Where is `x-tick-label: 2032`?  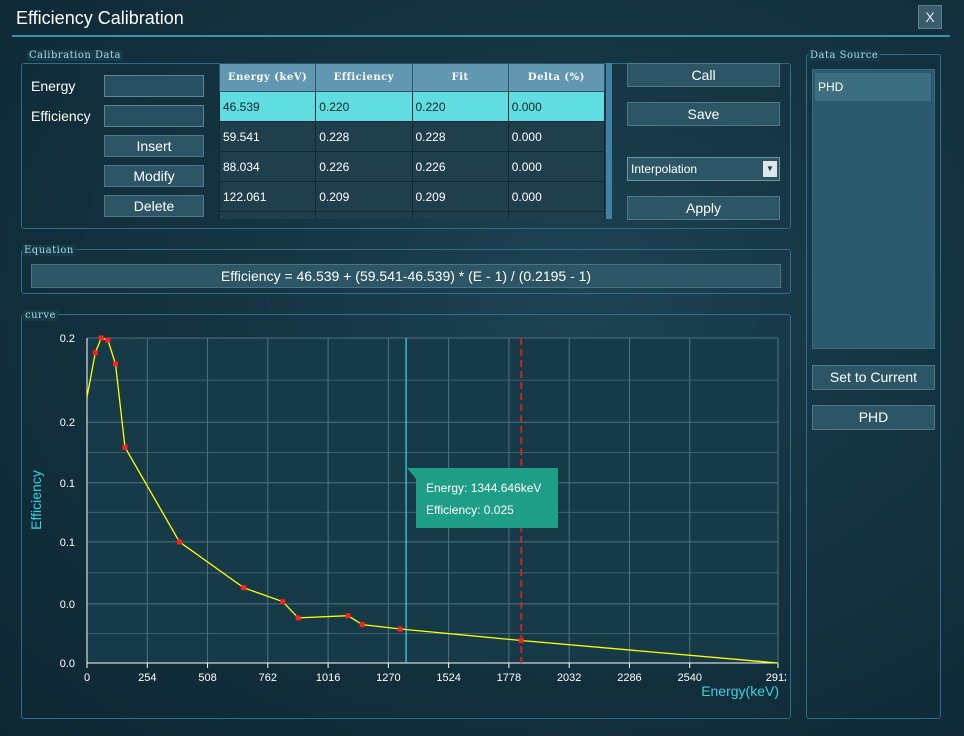 x-tick-label: 2032 is located at coordinates (569, 678).